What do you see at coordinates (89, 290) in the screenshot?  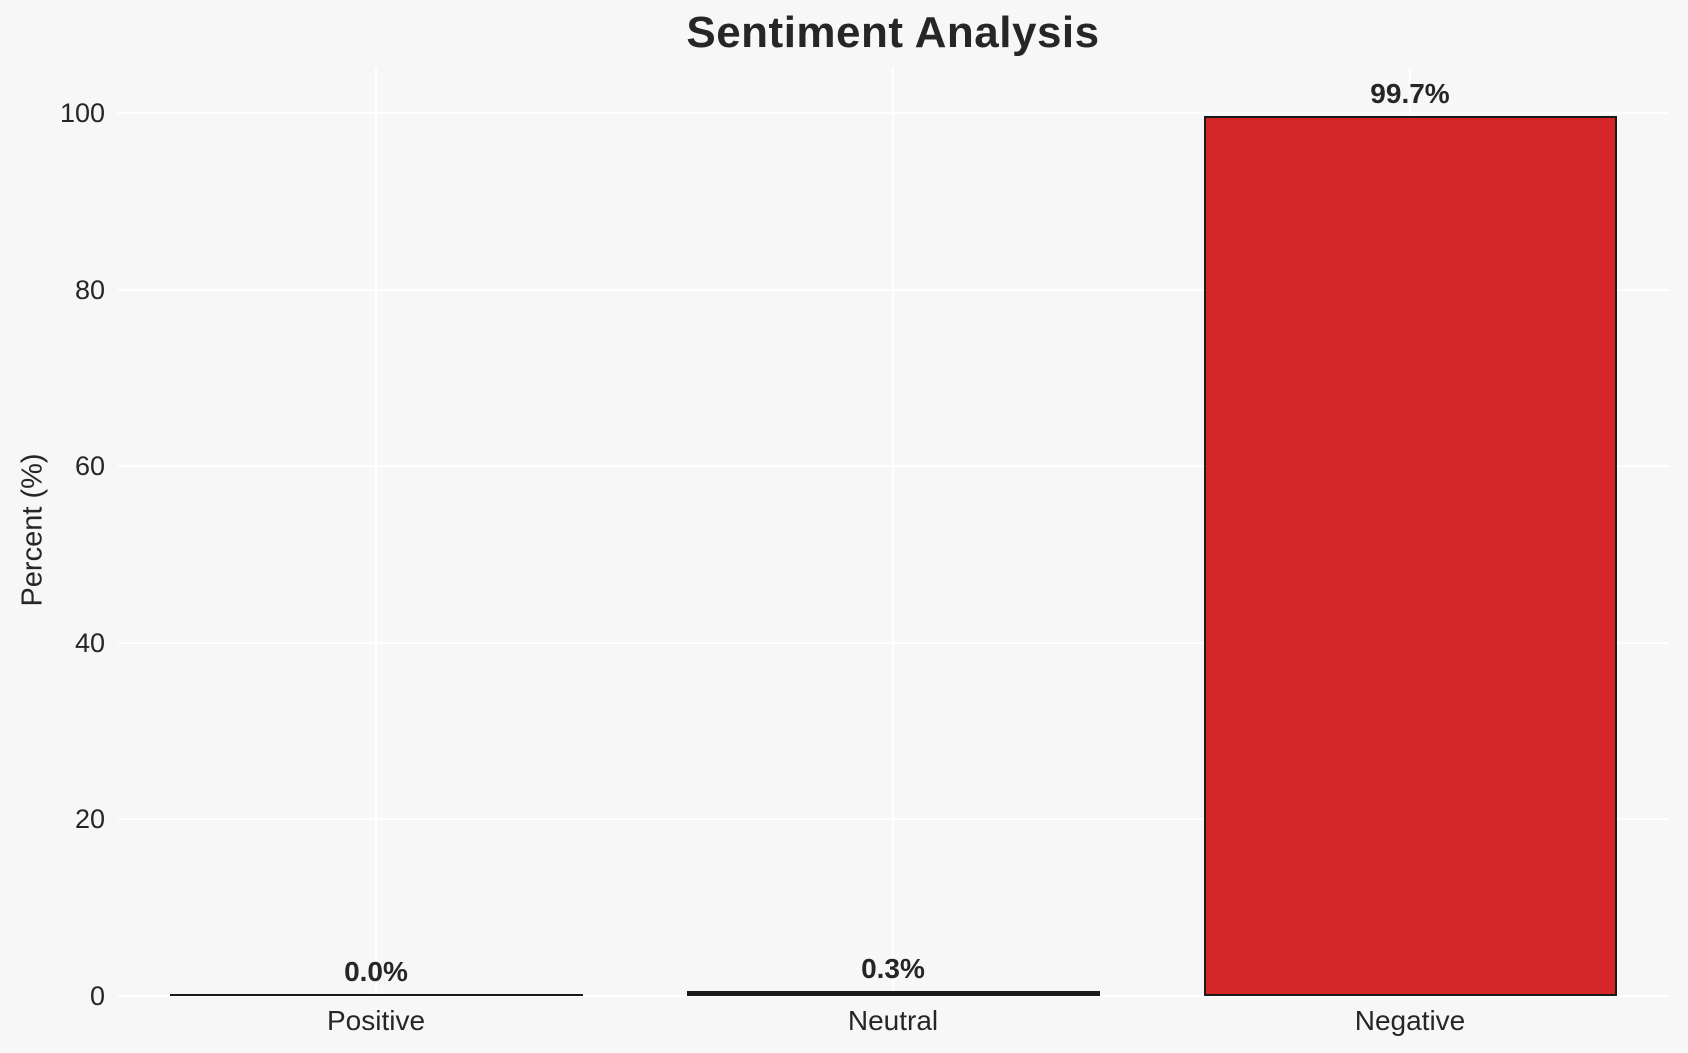 I see `y-tick-label: 80` at bounding box center [89, 290].